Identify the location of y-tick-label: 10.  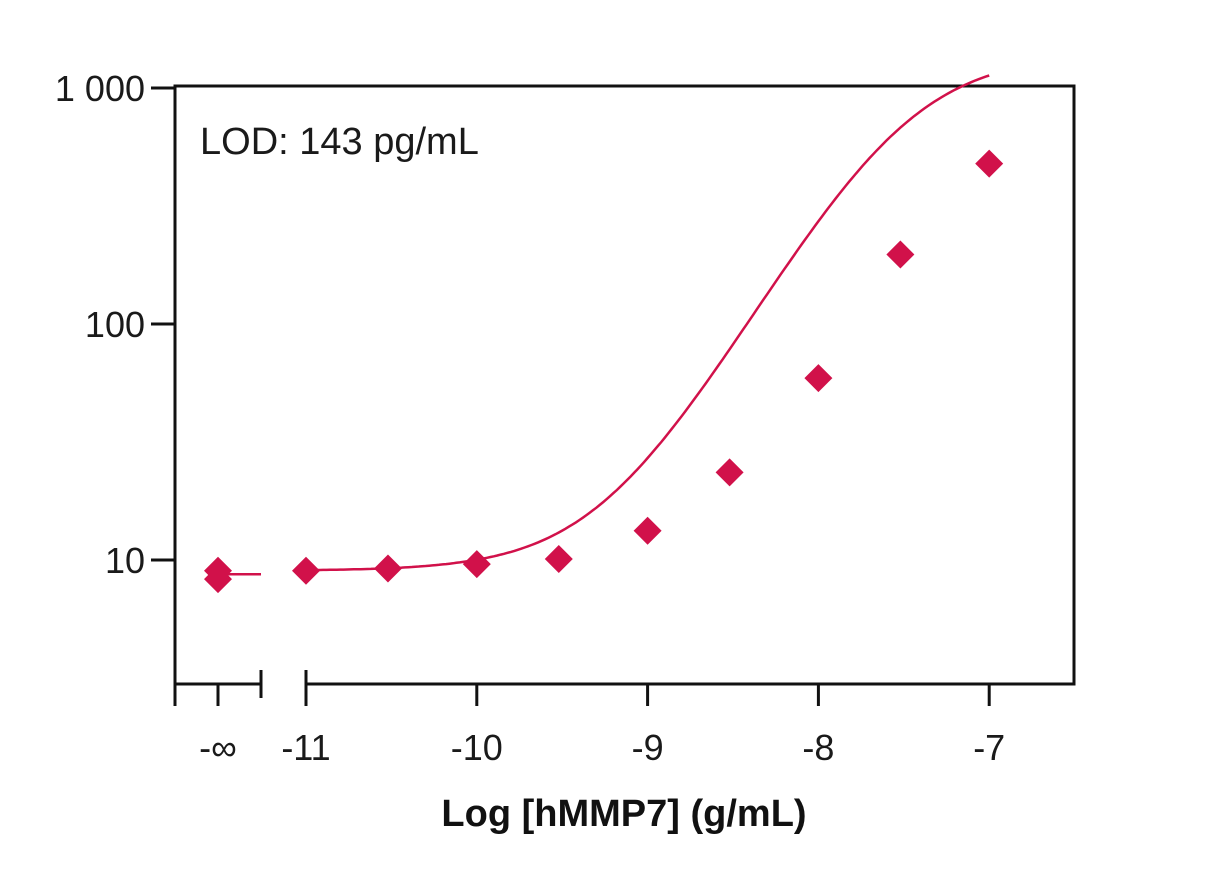
(125, 560).